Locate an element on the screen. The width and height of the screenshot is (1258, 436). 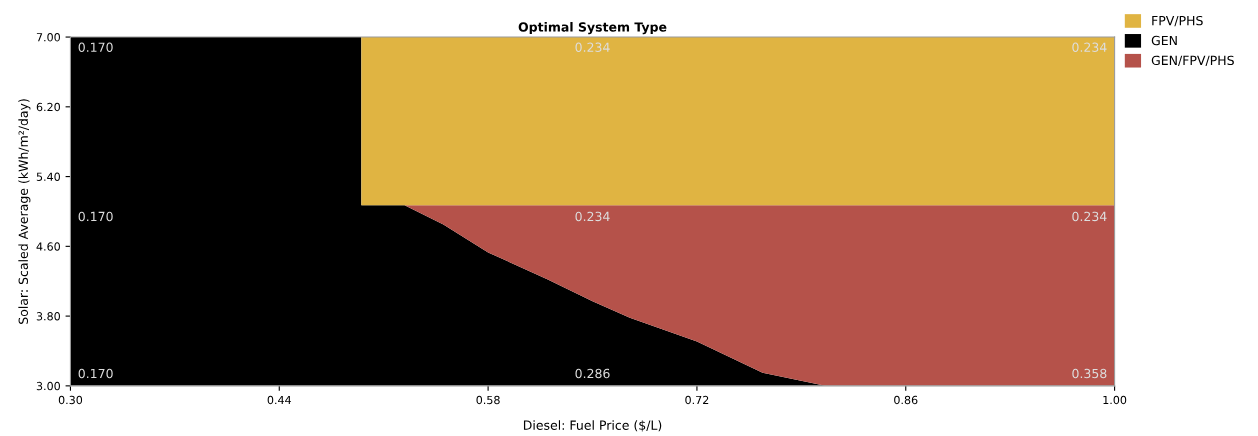
legend-label: GEN/FPV/PHS is located at coordinates (1192, 61).